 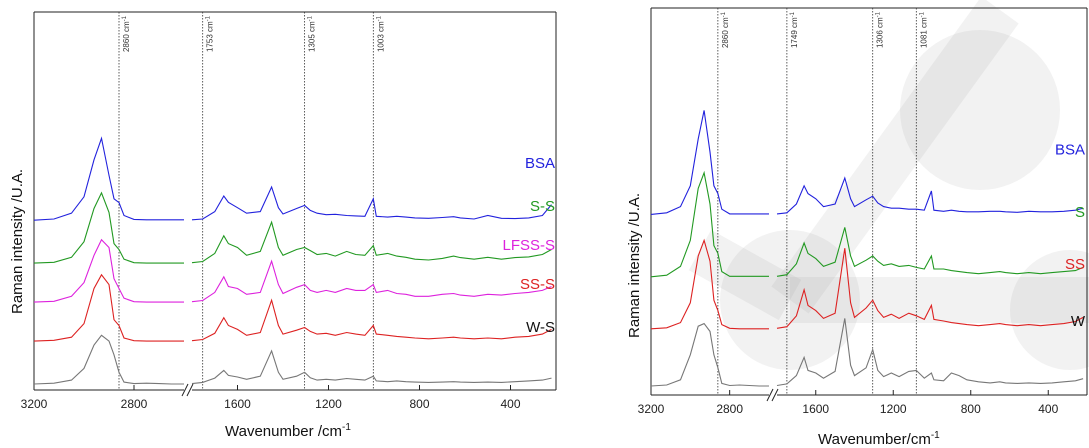 I want to click on spectrum-line-S-S-low, so click(x=371, y=242).